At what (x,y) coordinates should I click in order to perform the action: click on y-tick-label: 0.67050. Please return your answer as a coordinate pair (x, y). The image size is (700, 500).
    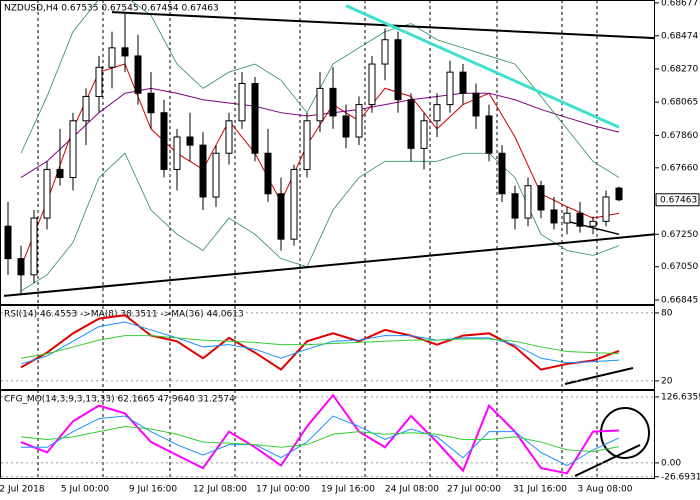
    Looking at the image, I should click on (679, 267).